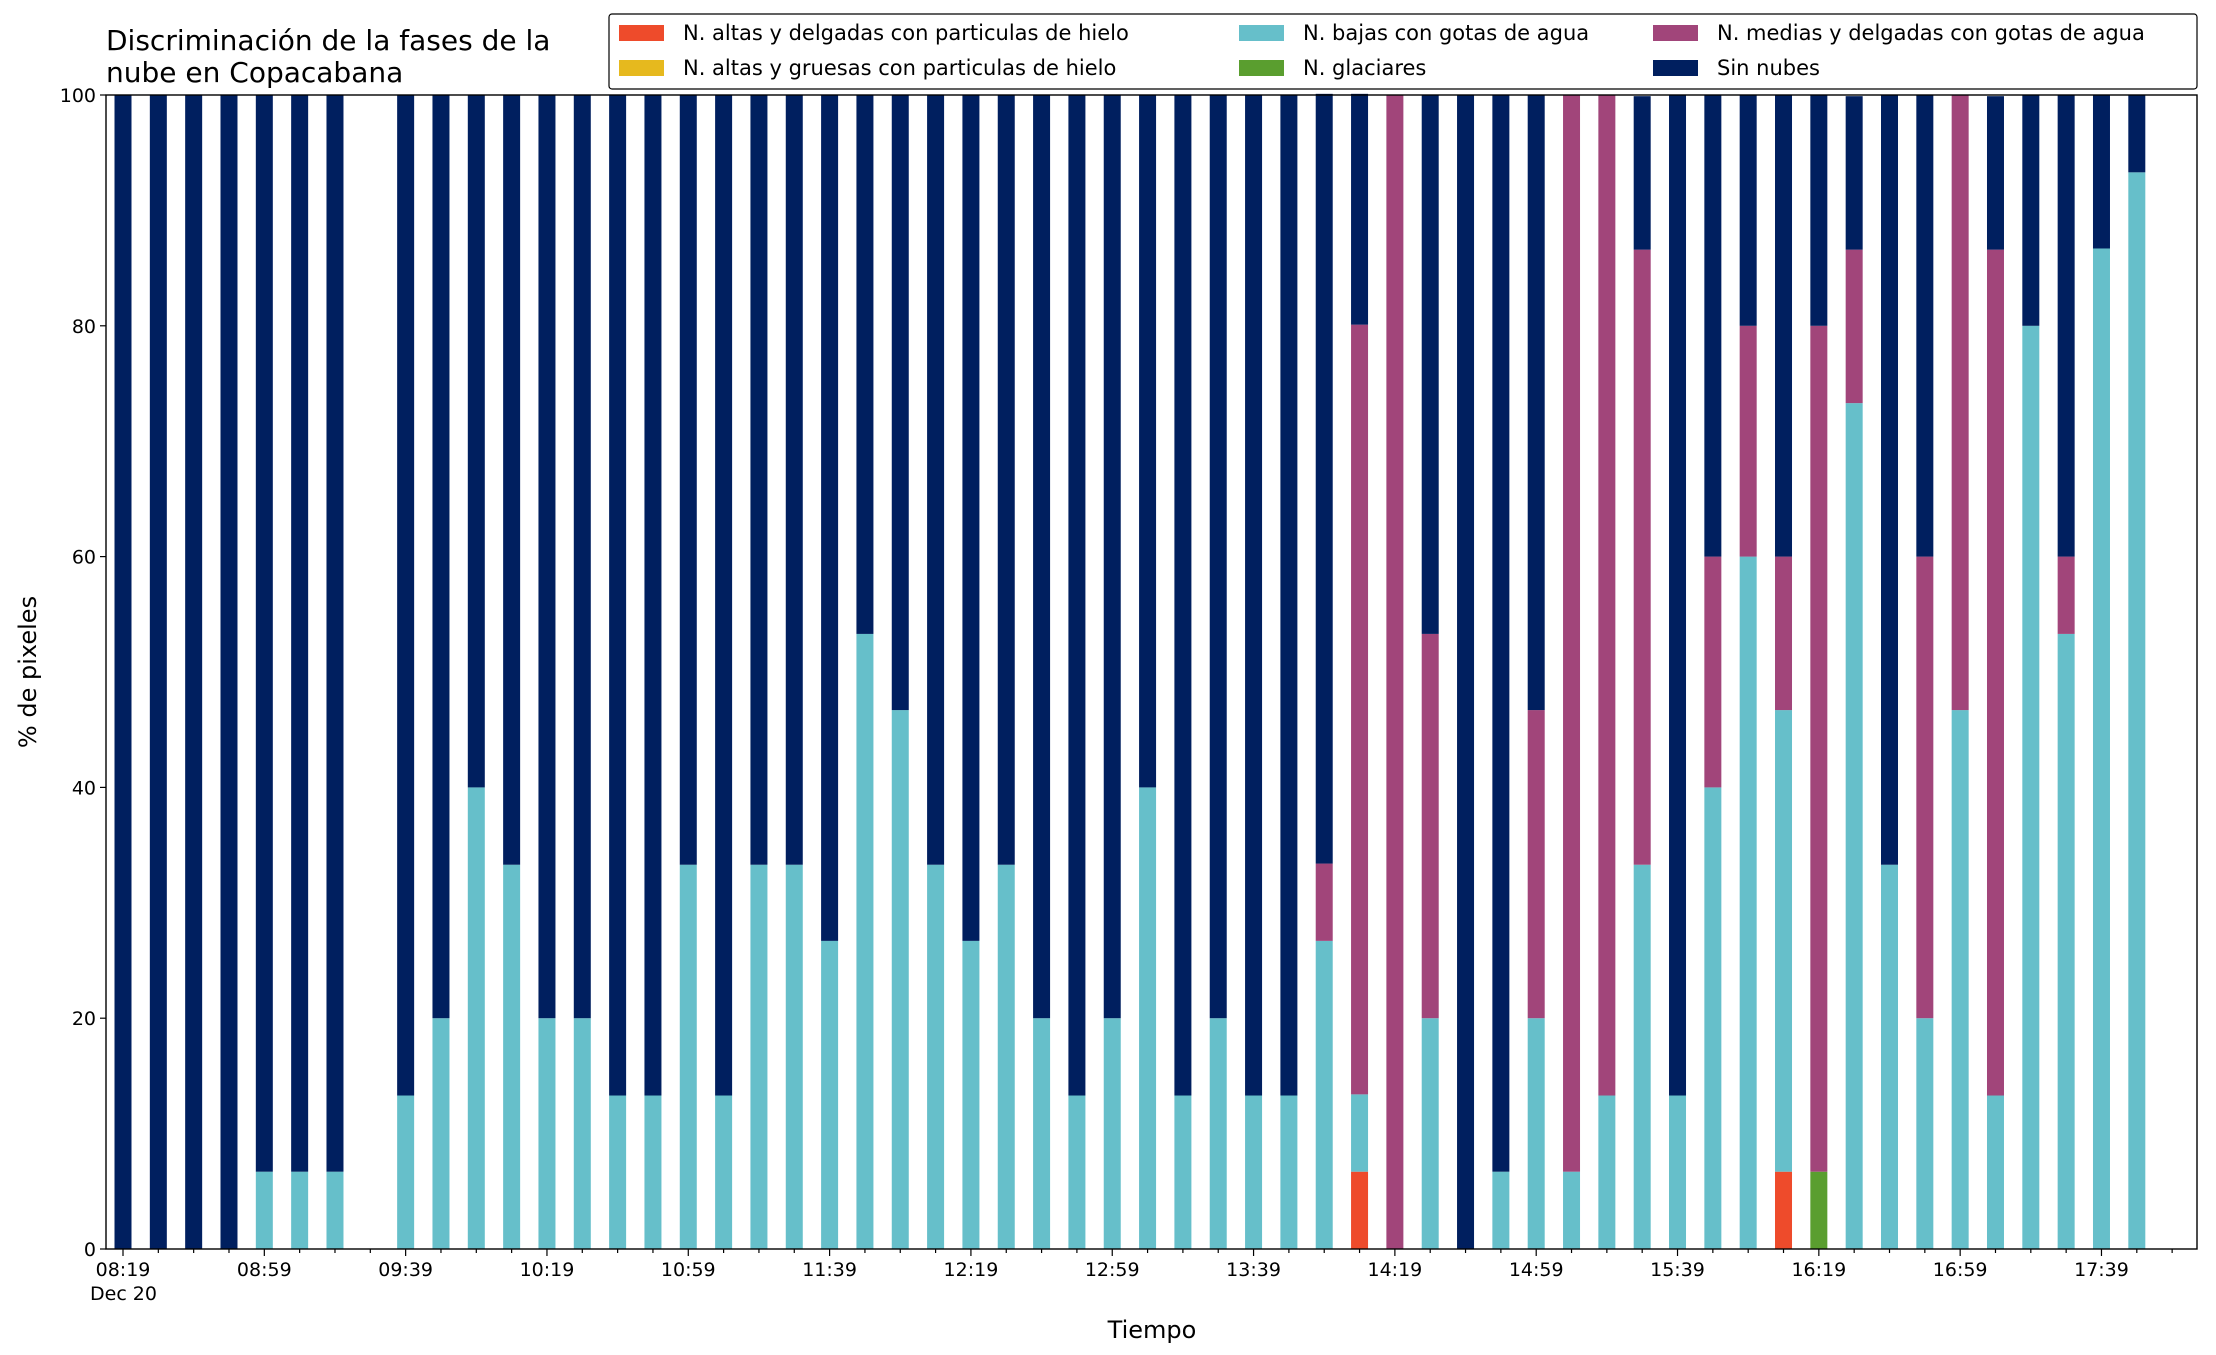 The width and height of the screenshot is (2216, 1355). I want to click on x-tick-label: 16:59, so click(1960, 1270).